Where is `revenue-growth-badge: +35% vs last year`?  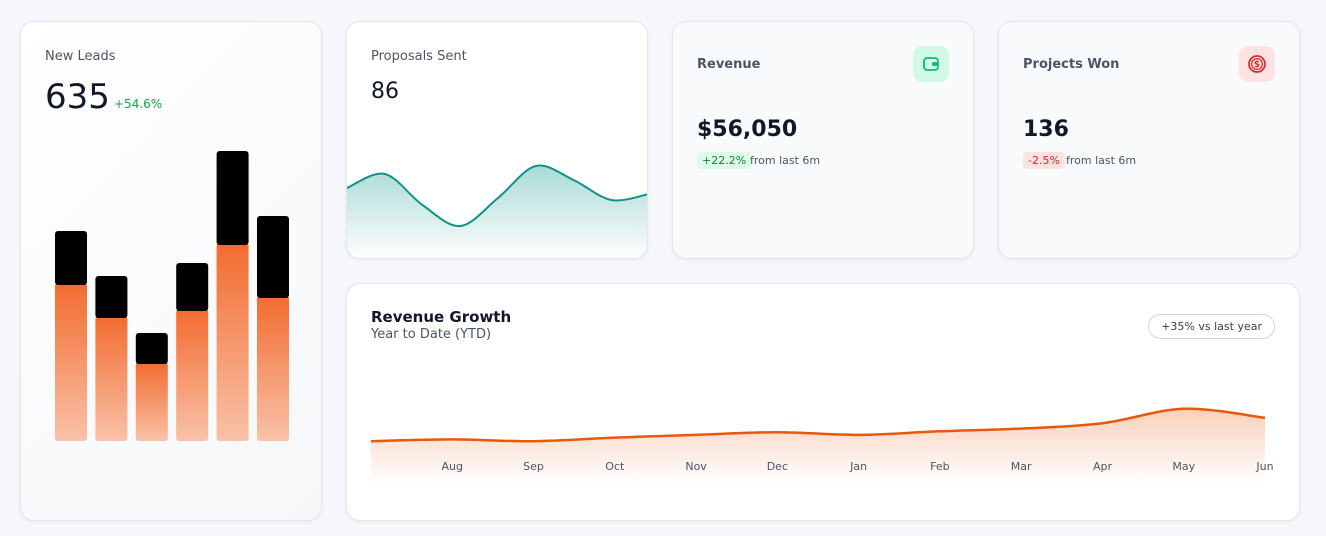 revenue-growth-badge: +35% vs last year is located at coordinates (1211, 326).